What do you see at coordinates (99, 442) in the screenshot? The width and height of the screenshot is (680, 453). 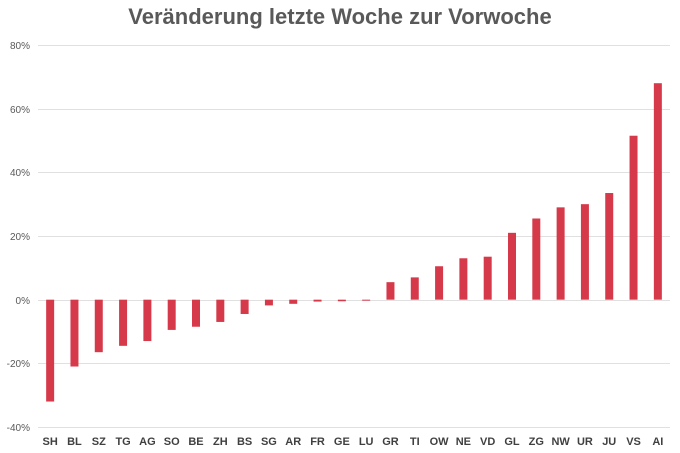 I see `x-tick-label-sz: SZ` at bounding box center [99, 442].